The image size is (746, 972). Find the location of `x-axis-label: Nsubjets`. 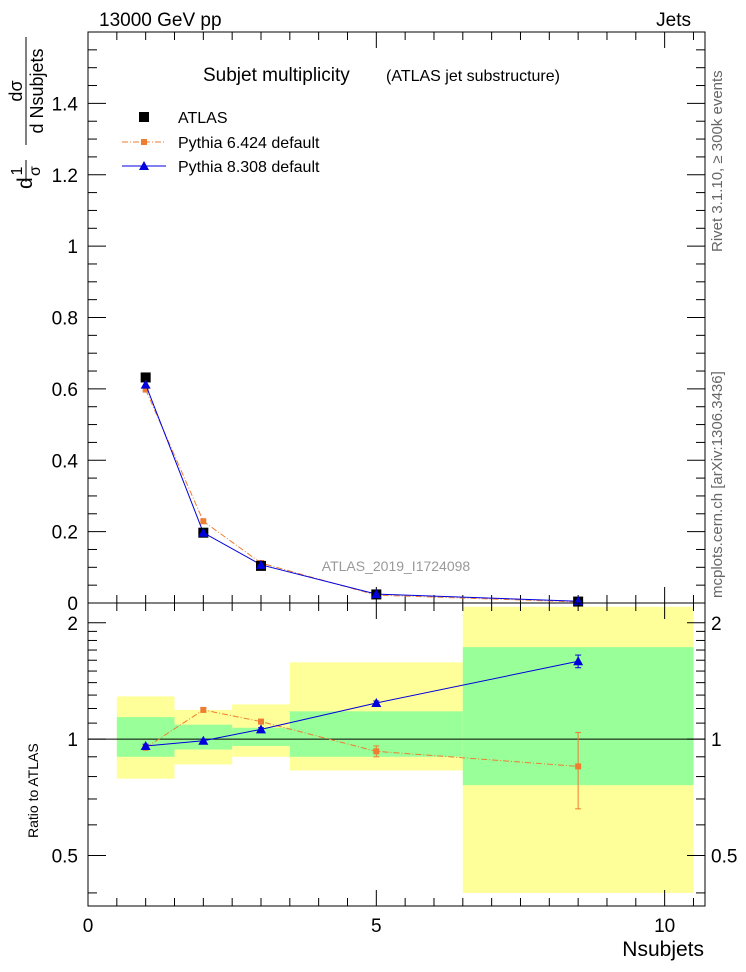

x-axis-label: Nsubjets is located at coordinates (663, 949).